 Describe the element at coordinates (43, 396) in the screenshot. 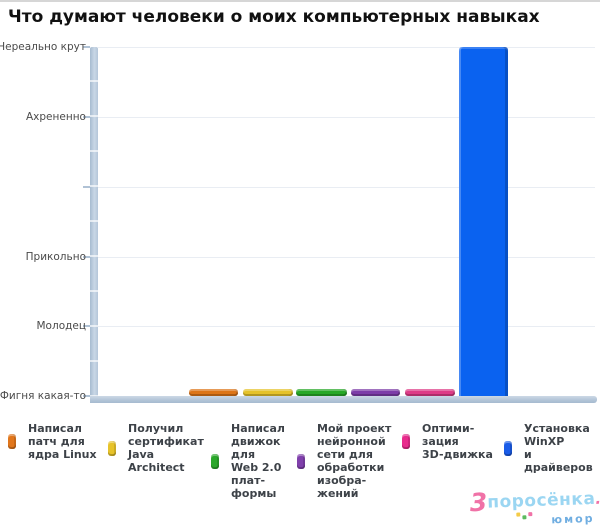

I see `y-label-bottom: Фигня какая-то` at that location.